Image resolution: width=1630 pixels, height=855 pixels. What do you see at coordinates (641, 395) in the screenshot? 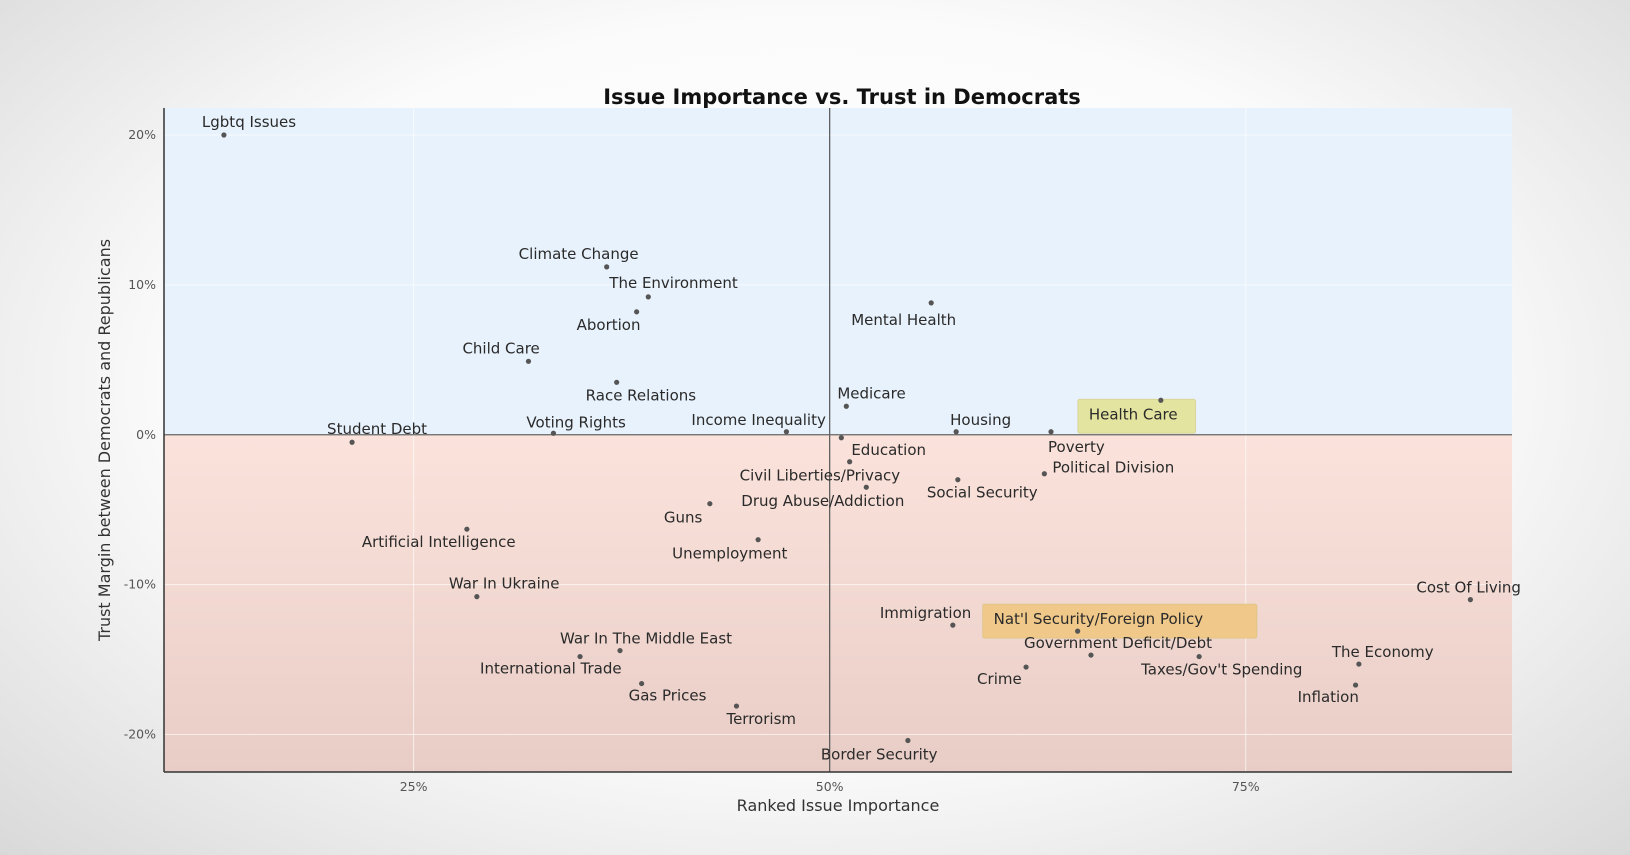
I see `point-label-race-relations: Race Relations` at bounding box center [641, 395].